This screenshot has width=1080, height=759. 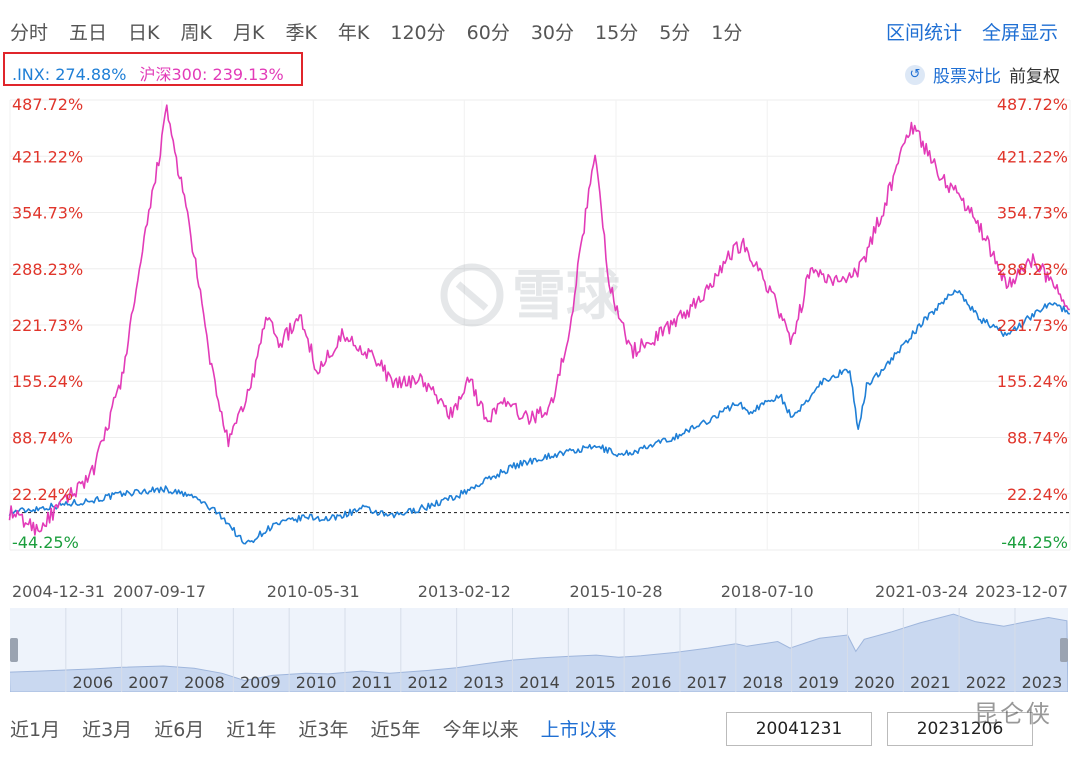 I want to click on y-tick-label-left: -44.25%, so click(x=45, y=542).